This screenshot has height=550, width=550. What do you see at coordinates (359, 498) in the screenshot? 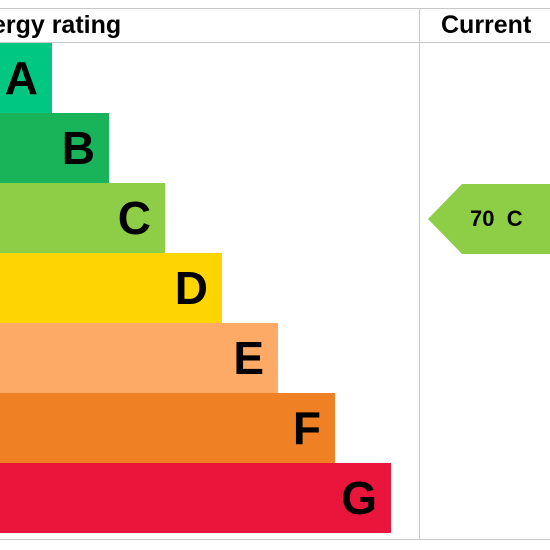
I see `band-g-label: G` at bounding box center [359, 498].